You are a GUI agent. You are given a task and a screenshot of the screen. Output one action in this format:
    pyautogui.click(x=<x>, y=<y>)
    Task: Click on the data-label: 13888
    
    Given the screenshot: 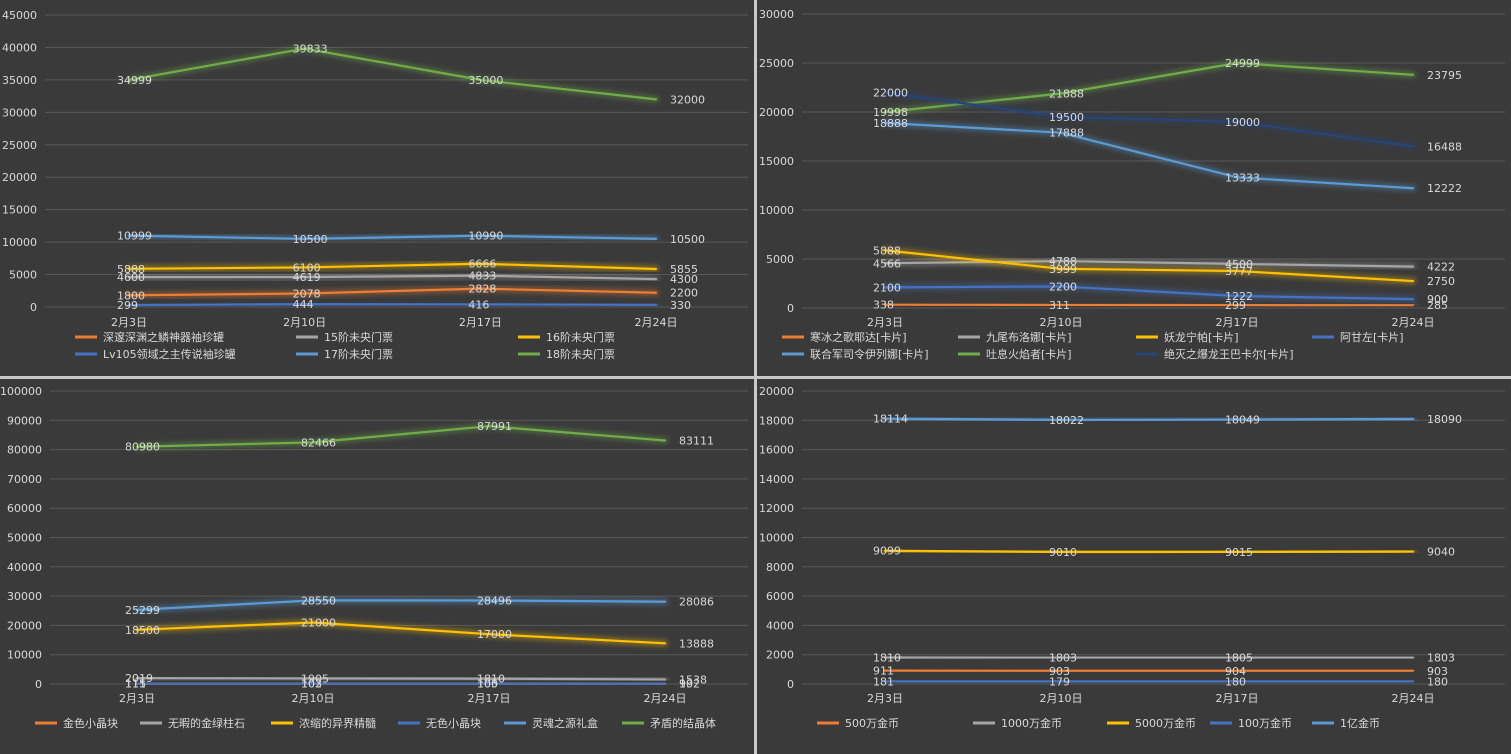 What is the action you would take?
    pyautogui.click(x=696, y=643)
    